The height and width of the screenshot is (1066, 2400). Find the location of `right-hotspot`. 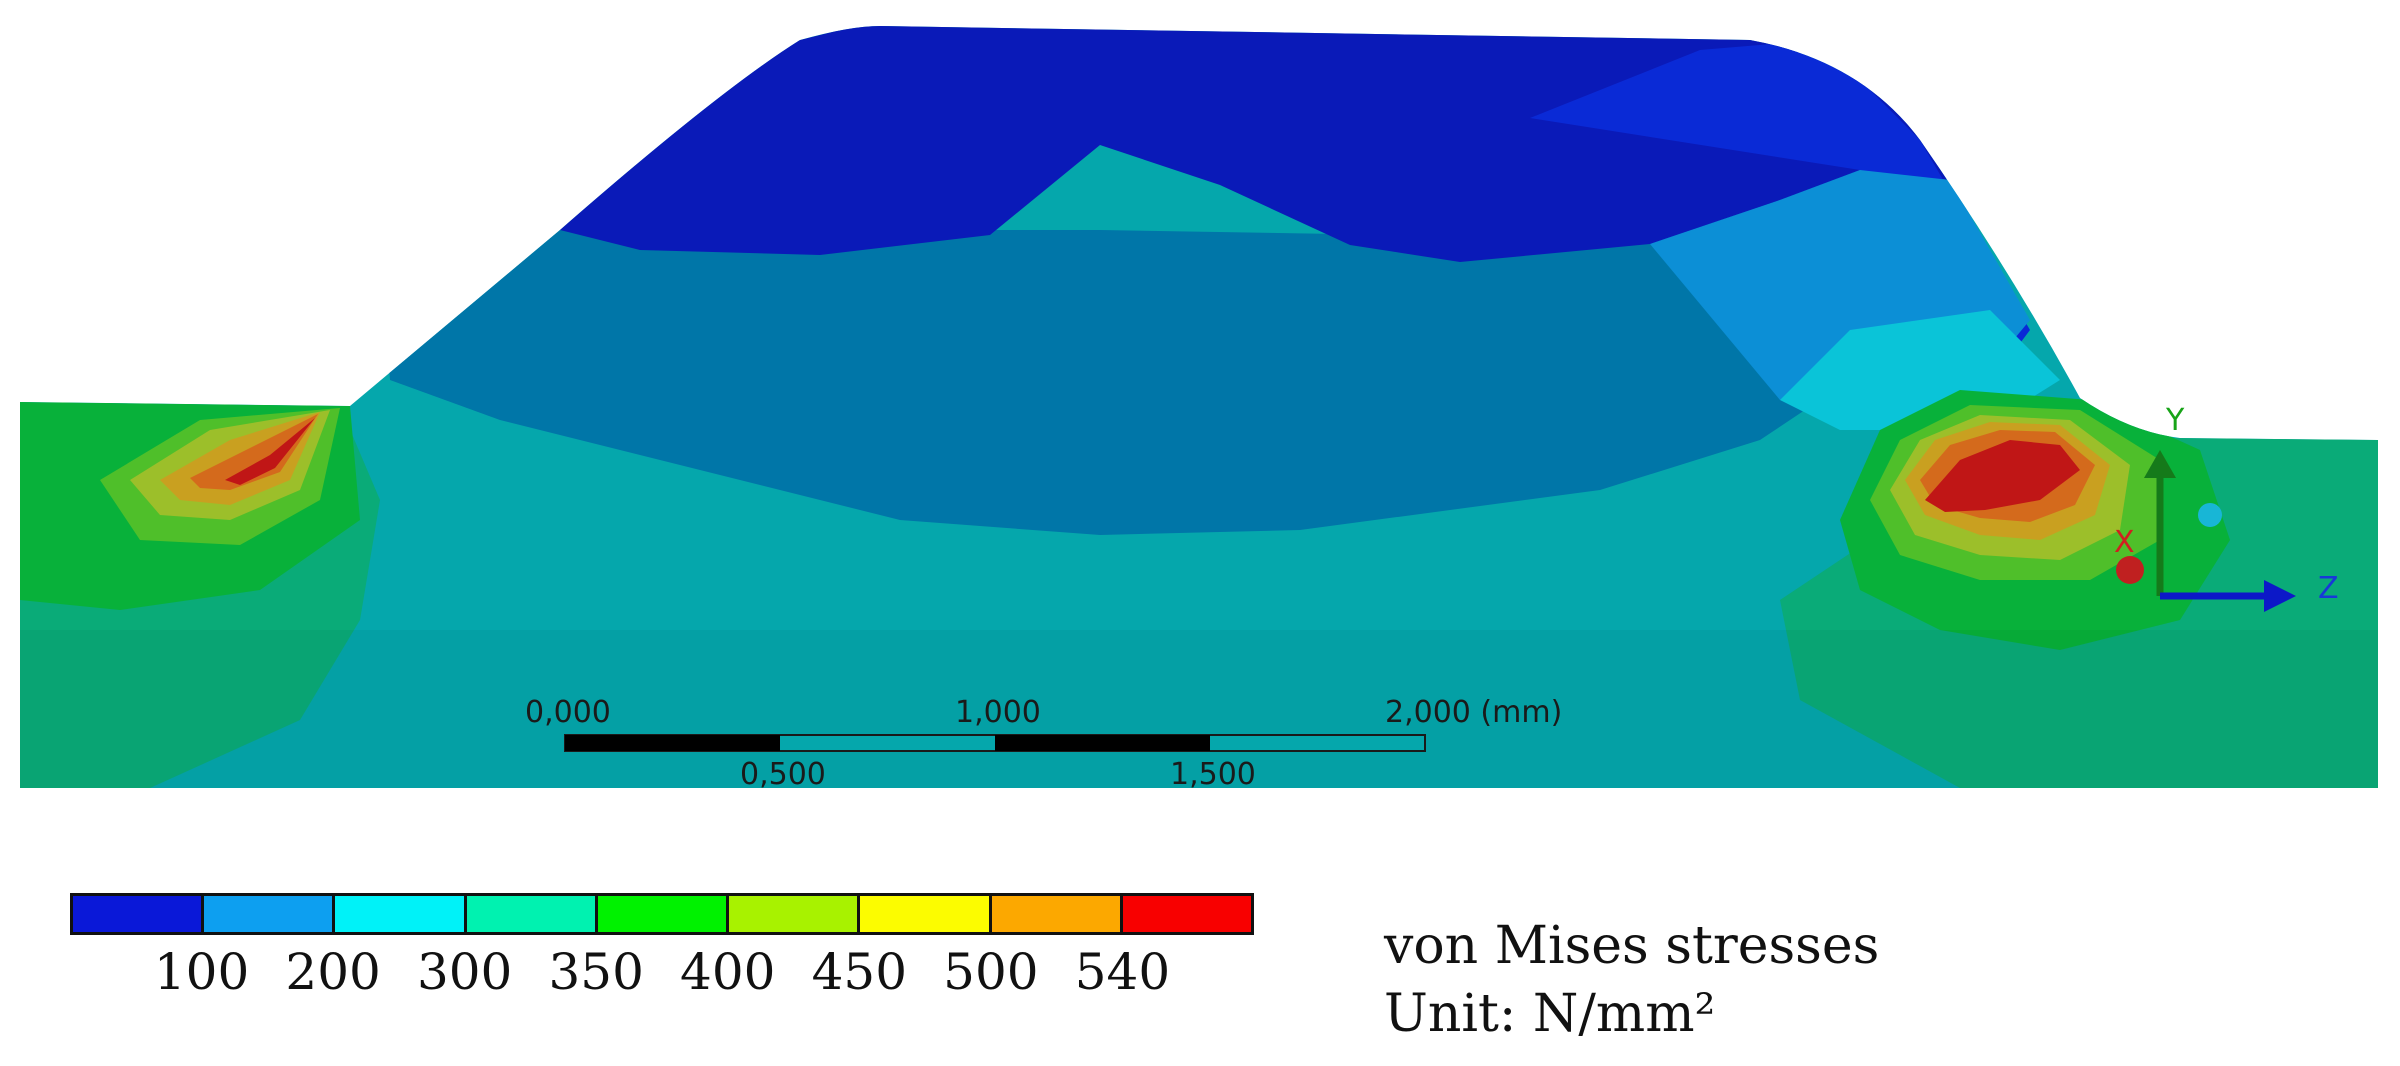

right-hotspot is located at coordinates (2035, 520).